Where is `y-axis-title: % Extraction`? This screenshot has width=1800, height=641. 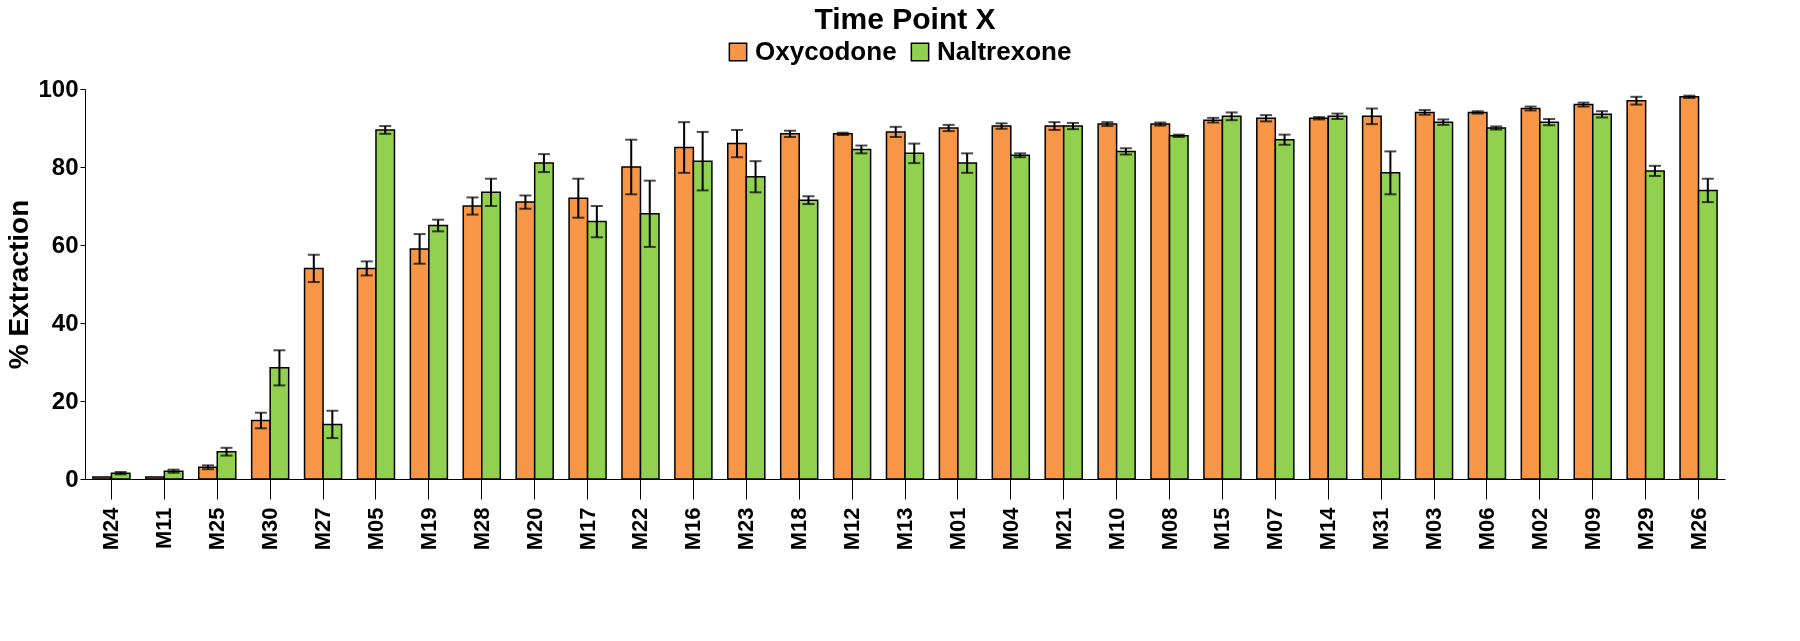
y-axis-title: % Extraction is located at coordinates (19, 284).